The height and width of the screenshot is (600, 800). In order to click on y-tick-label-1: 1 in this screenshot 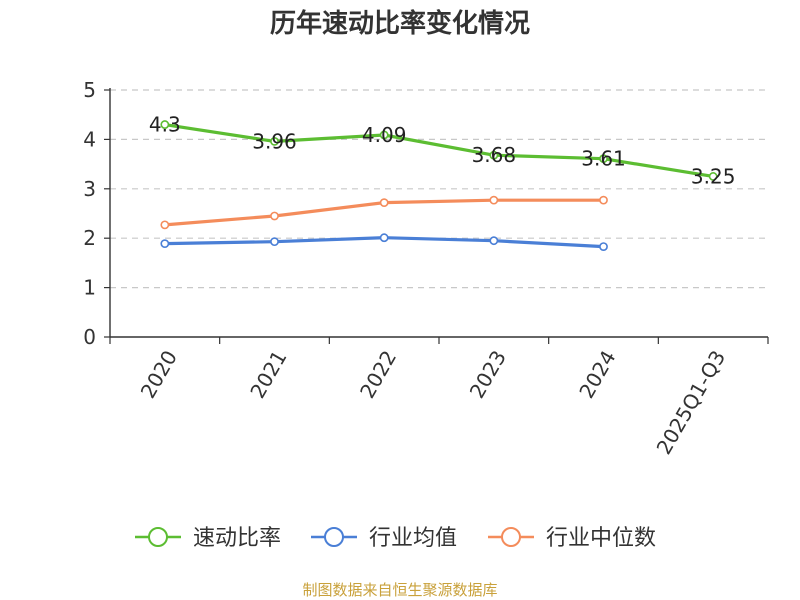, I will do `click(89, 288)`.